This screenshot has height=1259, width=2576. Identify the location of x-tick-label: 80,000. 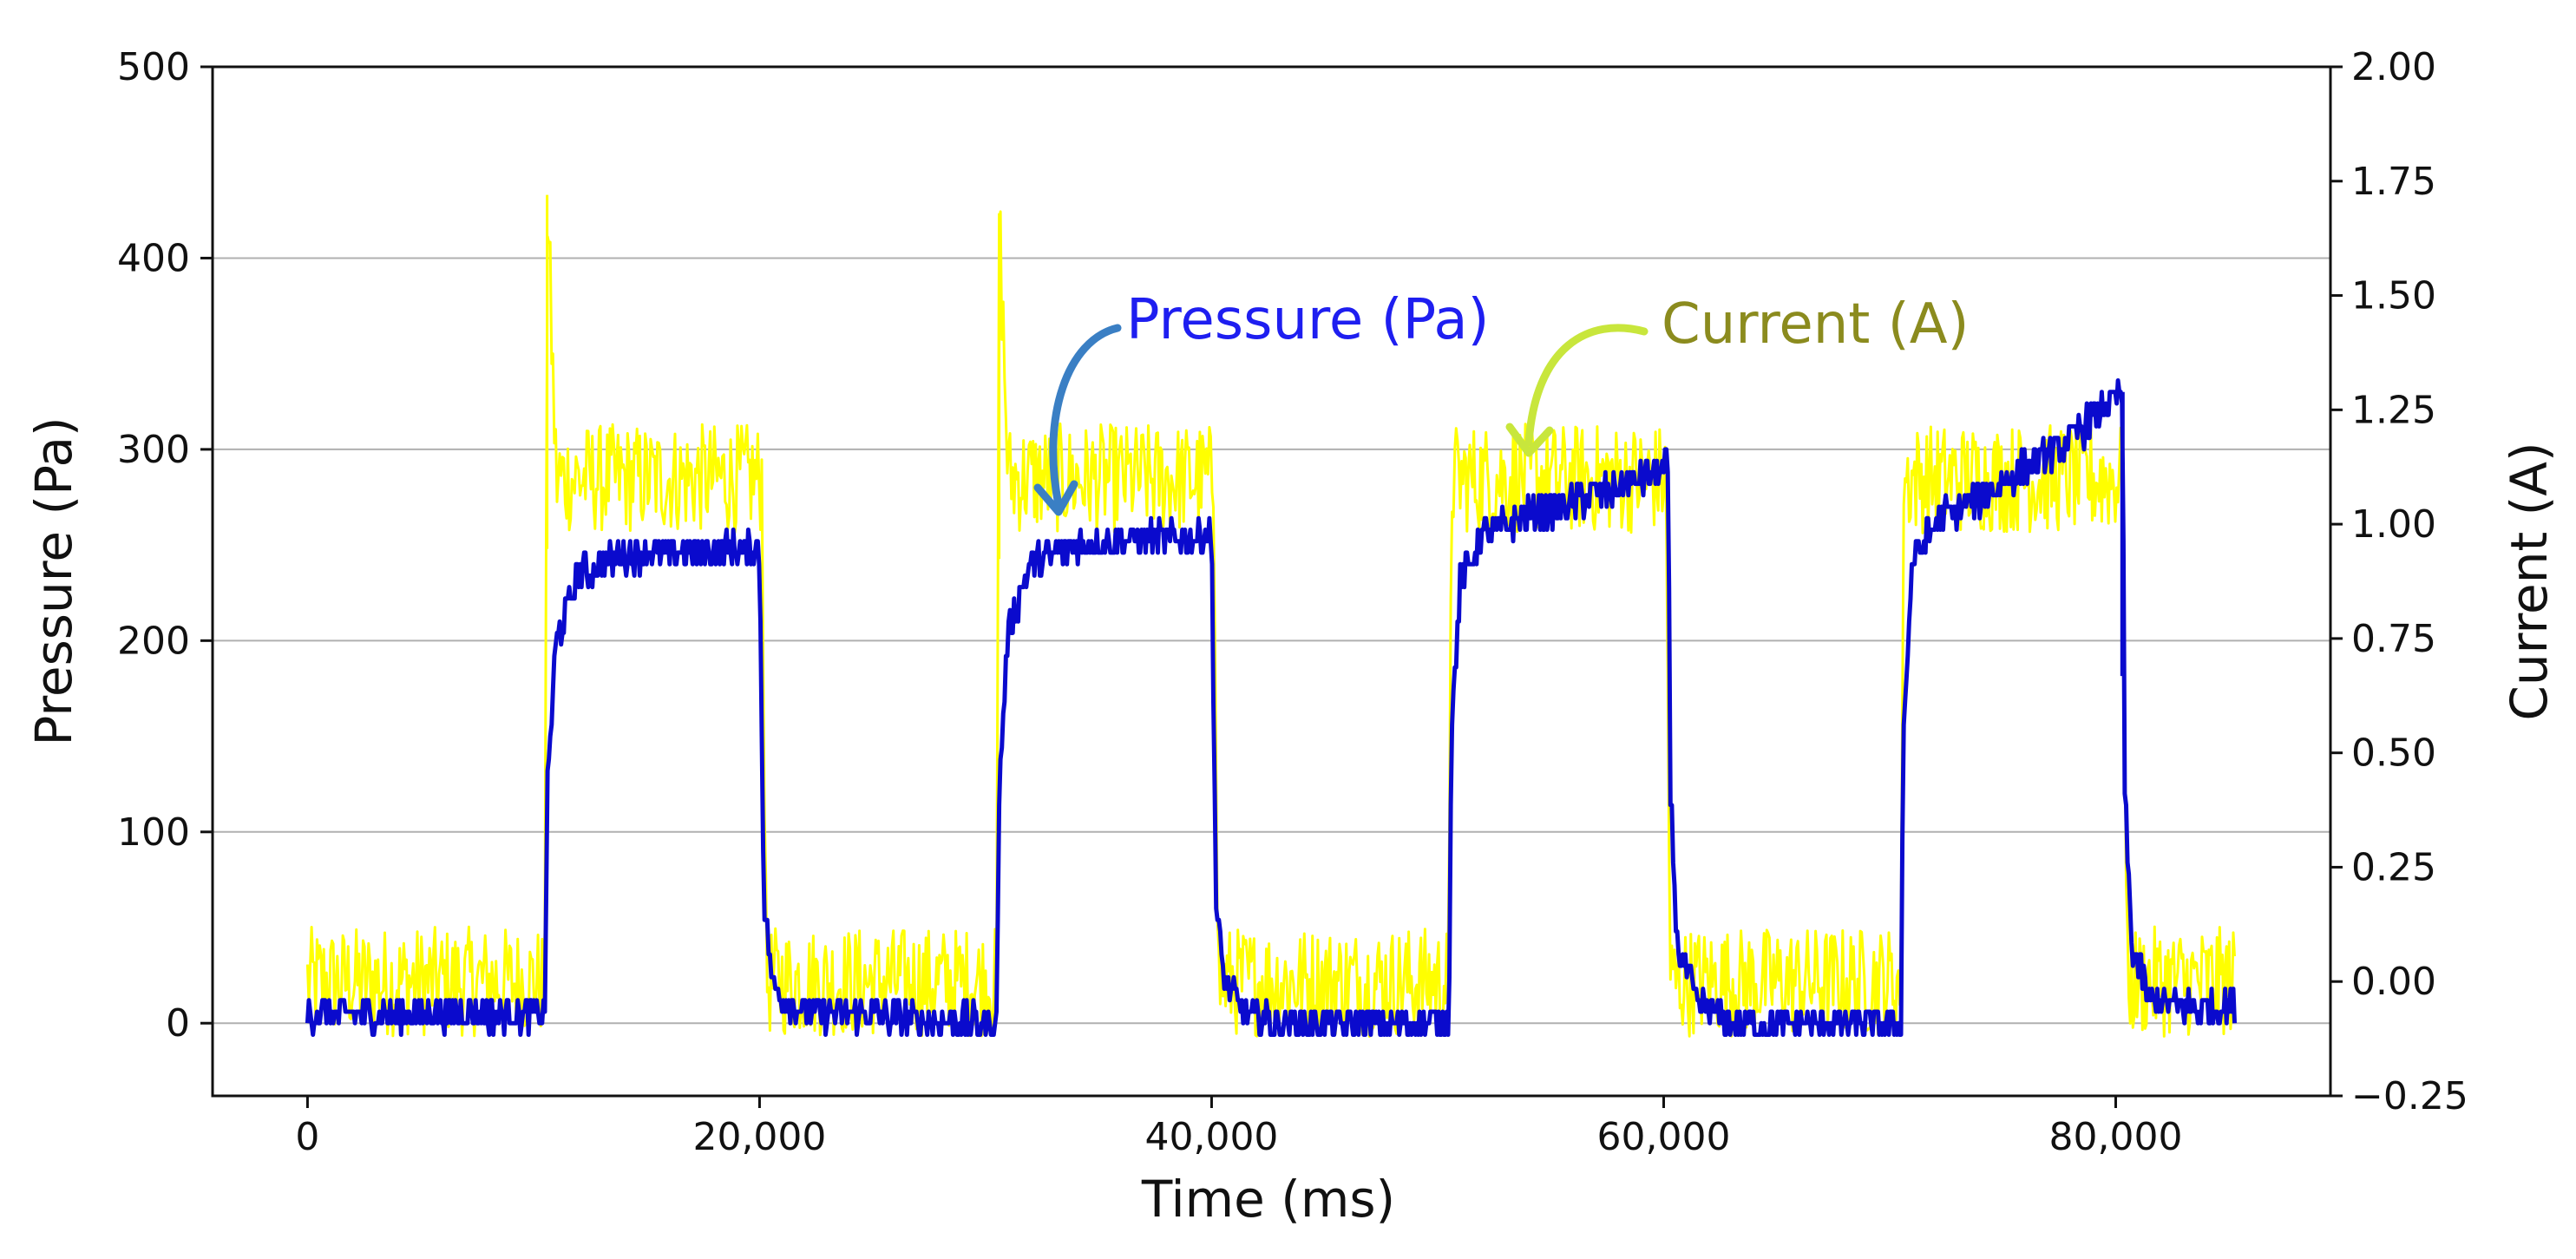
(2116, 1137).